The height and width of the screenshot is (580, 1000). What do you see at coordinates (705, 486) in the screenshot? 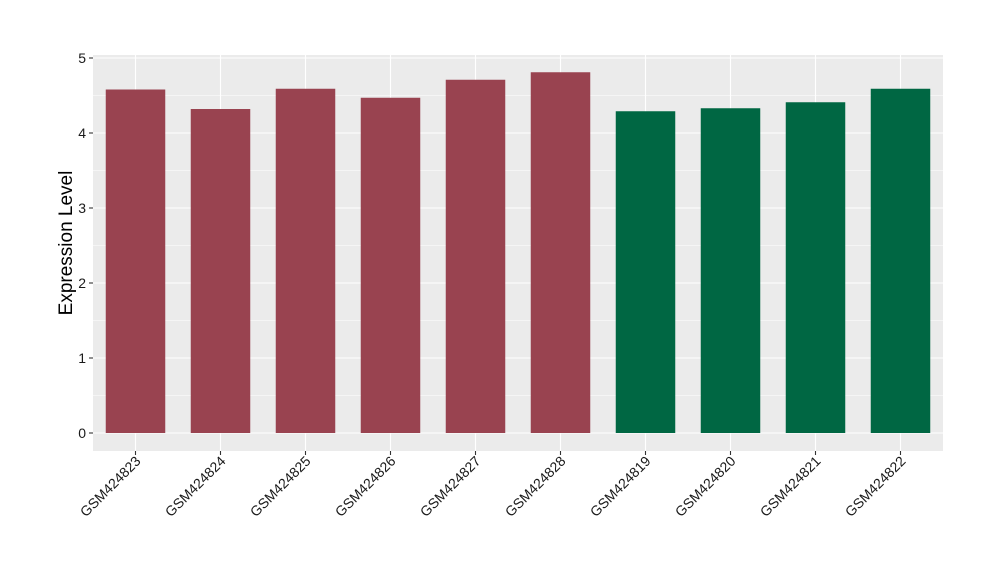
I see `x-tick-label: GSM424820` at bounding box center [705, 486].